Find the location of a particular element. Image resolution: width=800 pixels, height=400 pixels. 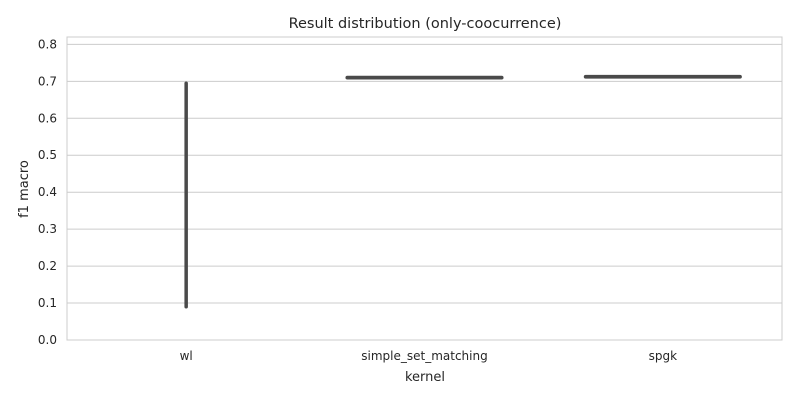

x-tick-label: simple_set_matching is located at coordinates (424, 356).